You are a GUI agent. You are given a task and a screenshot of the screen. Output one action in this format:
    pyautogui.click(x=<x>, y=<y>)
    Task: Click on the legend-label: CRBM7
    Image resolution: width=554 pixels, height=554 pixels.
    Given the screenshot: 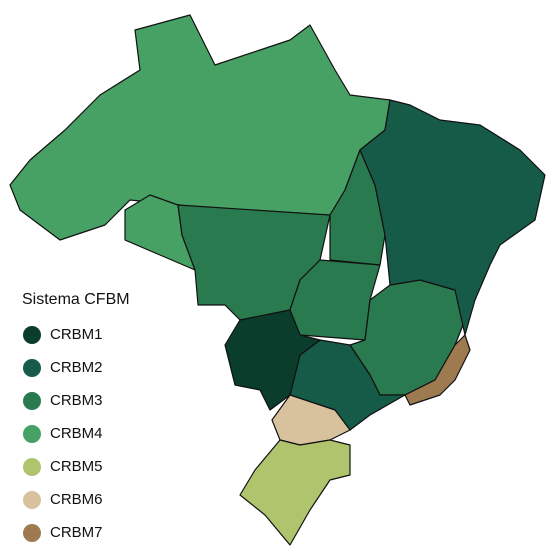 What is the action you would take?
    pyautogui.click(x=76, y=532)
    